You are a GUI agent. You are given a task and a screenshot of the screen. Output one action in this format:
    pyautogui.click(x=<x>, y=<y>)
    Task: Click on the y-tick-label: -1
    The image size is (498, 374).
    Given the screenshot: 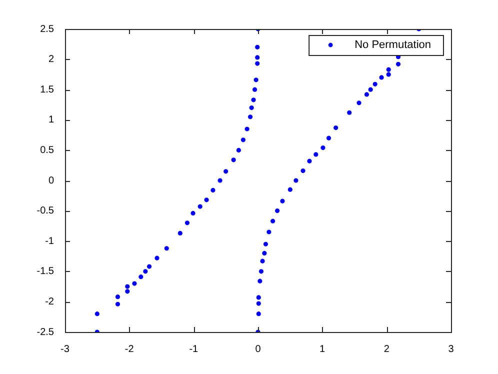 What is the action you would take?
    pyautogui.click(x=49, y=241)
    